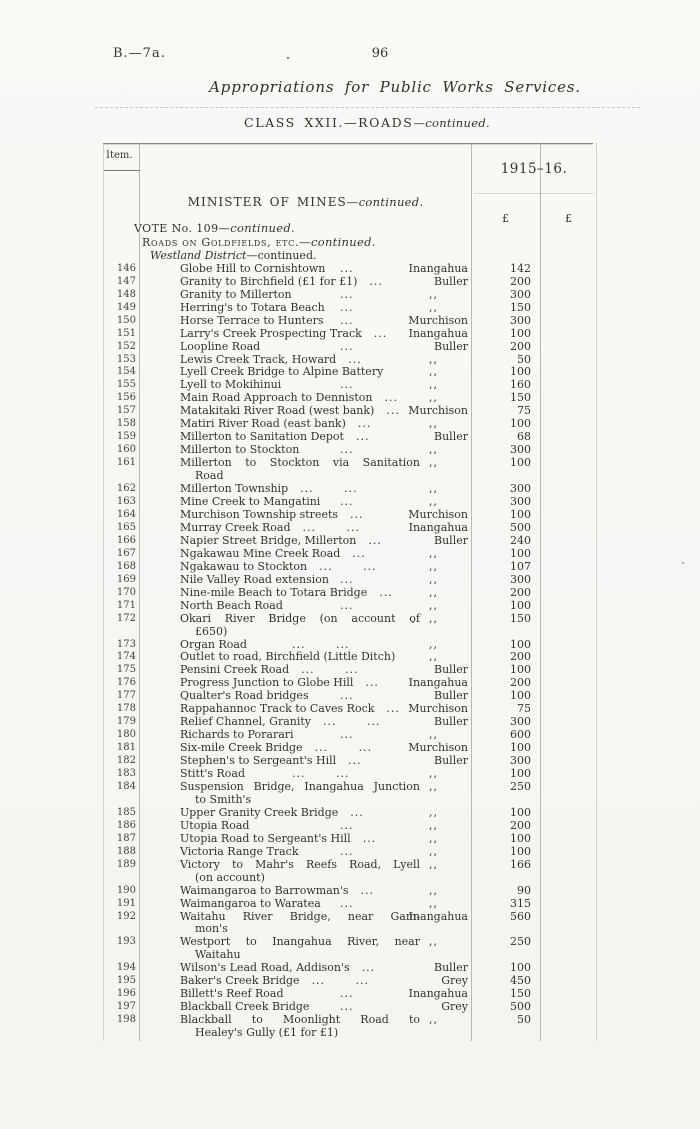 Image resolution: width=700 pixels, height=1129 pixels. I want to click on table-row: 177 Qualter's Road bridges... Buller 100, so click(350, 696).